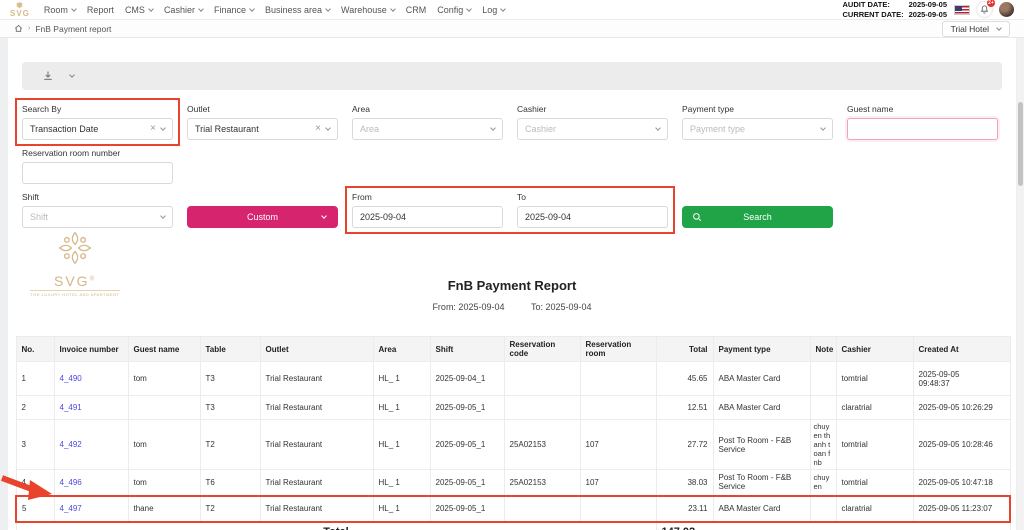  Describe the element at coordinates (761, 482) in the screenshot. I see `cell-payment-type: Post To Room - F&B Service` at that location.